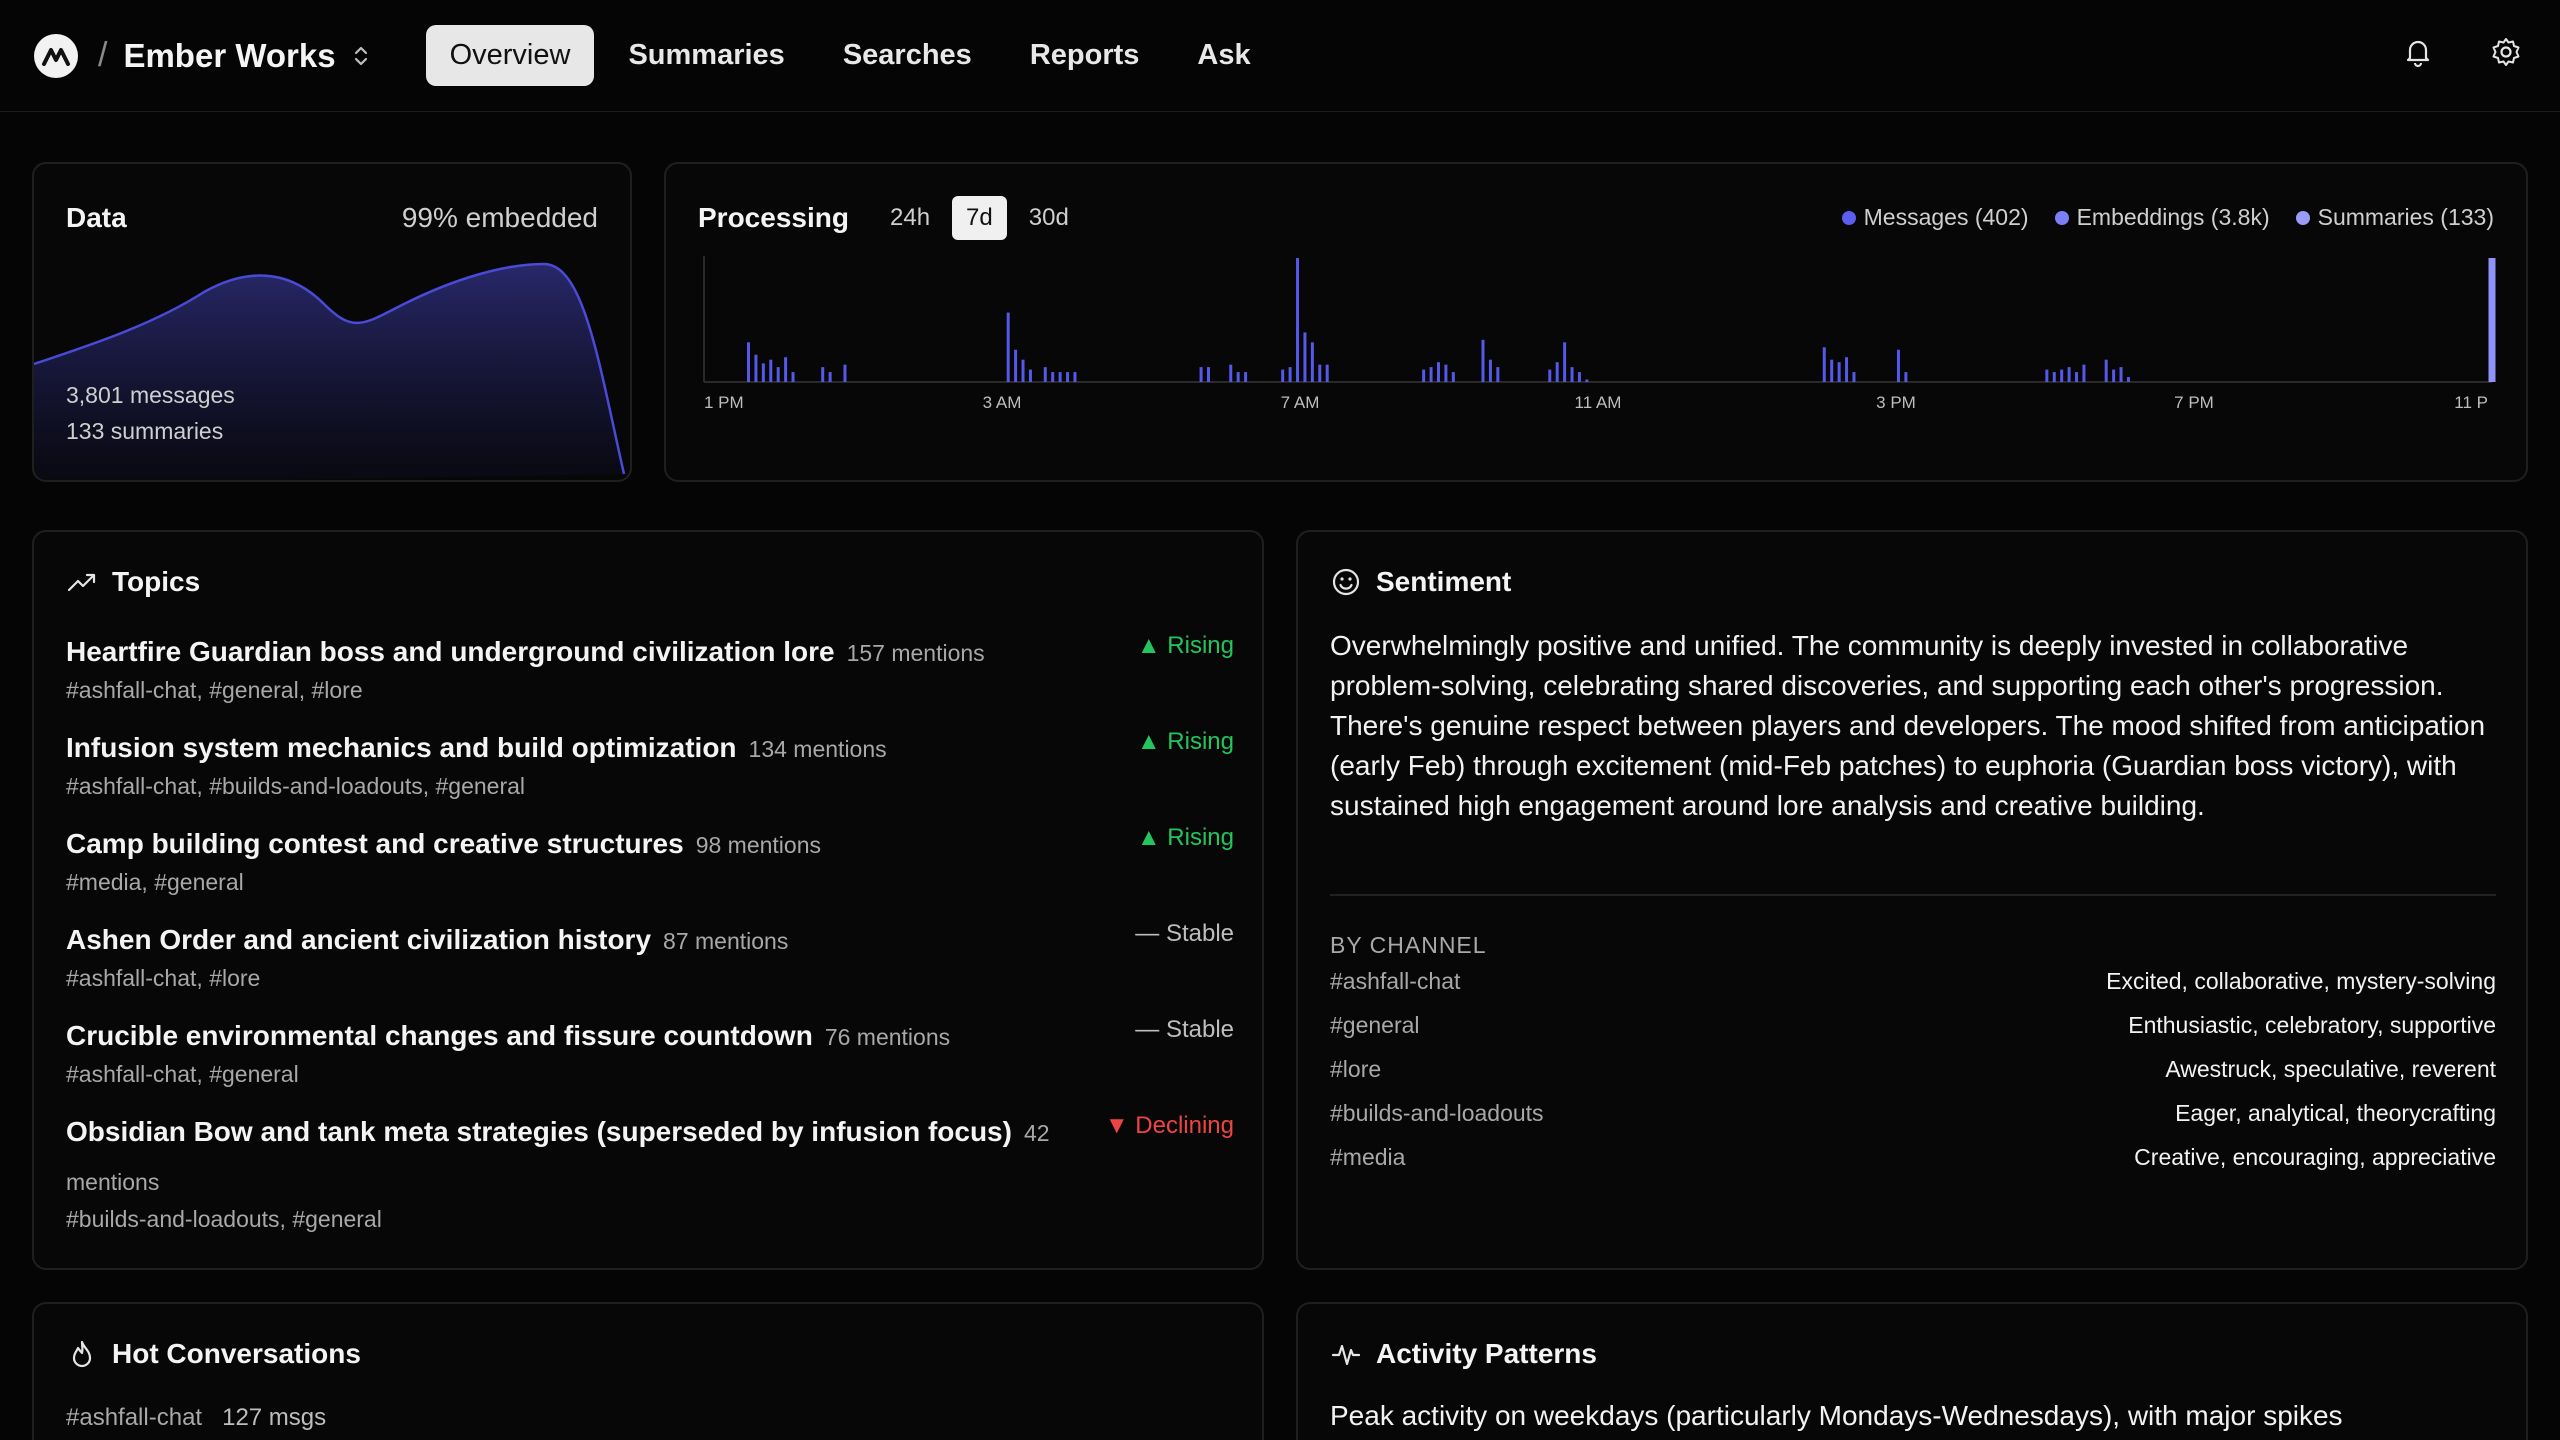 The width and height of the screenshot is (2560, 1440). Describe the element at coordinates (1048, 217) in the screenshot. I see `range-30d: 30d` at that location.